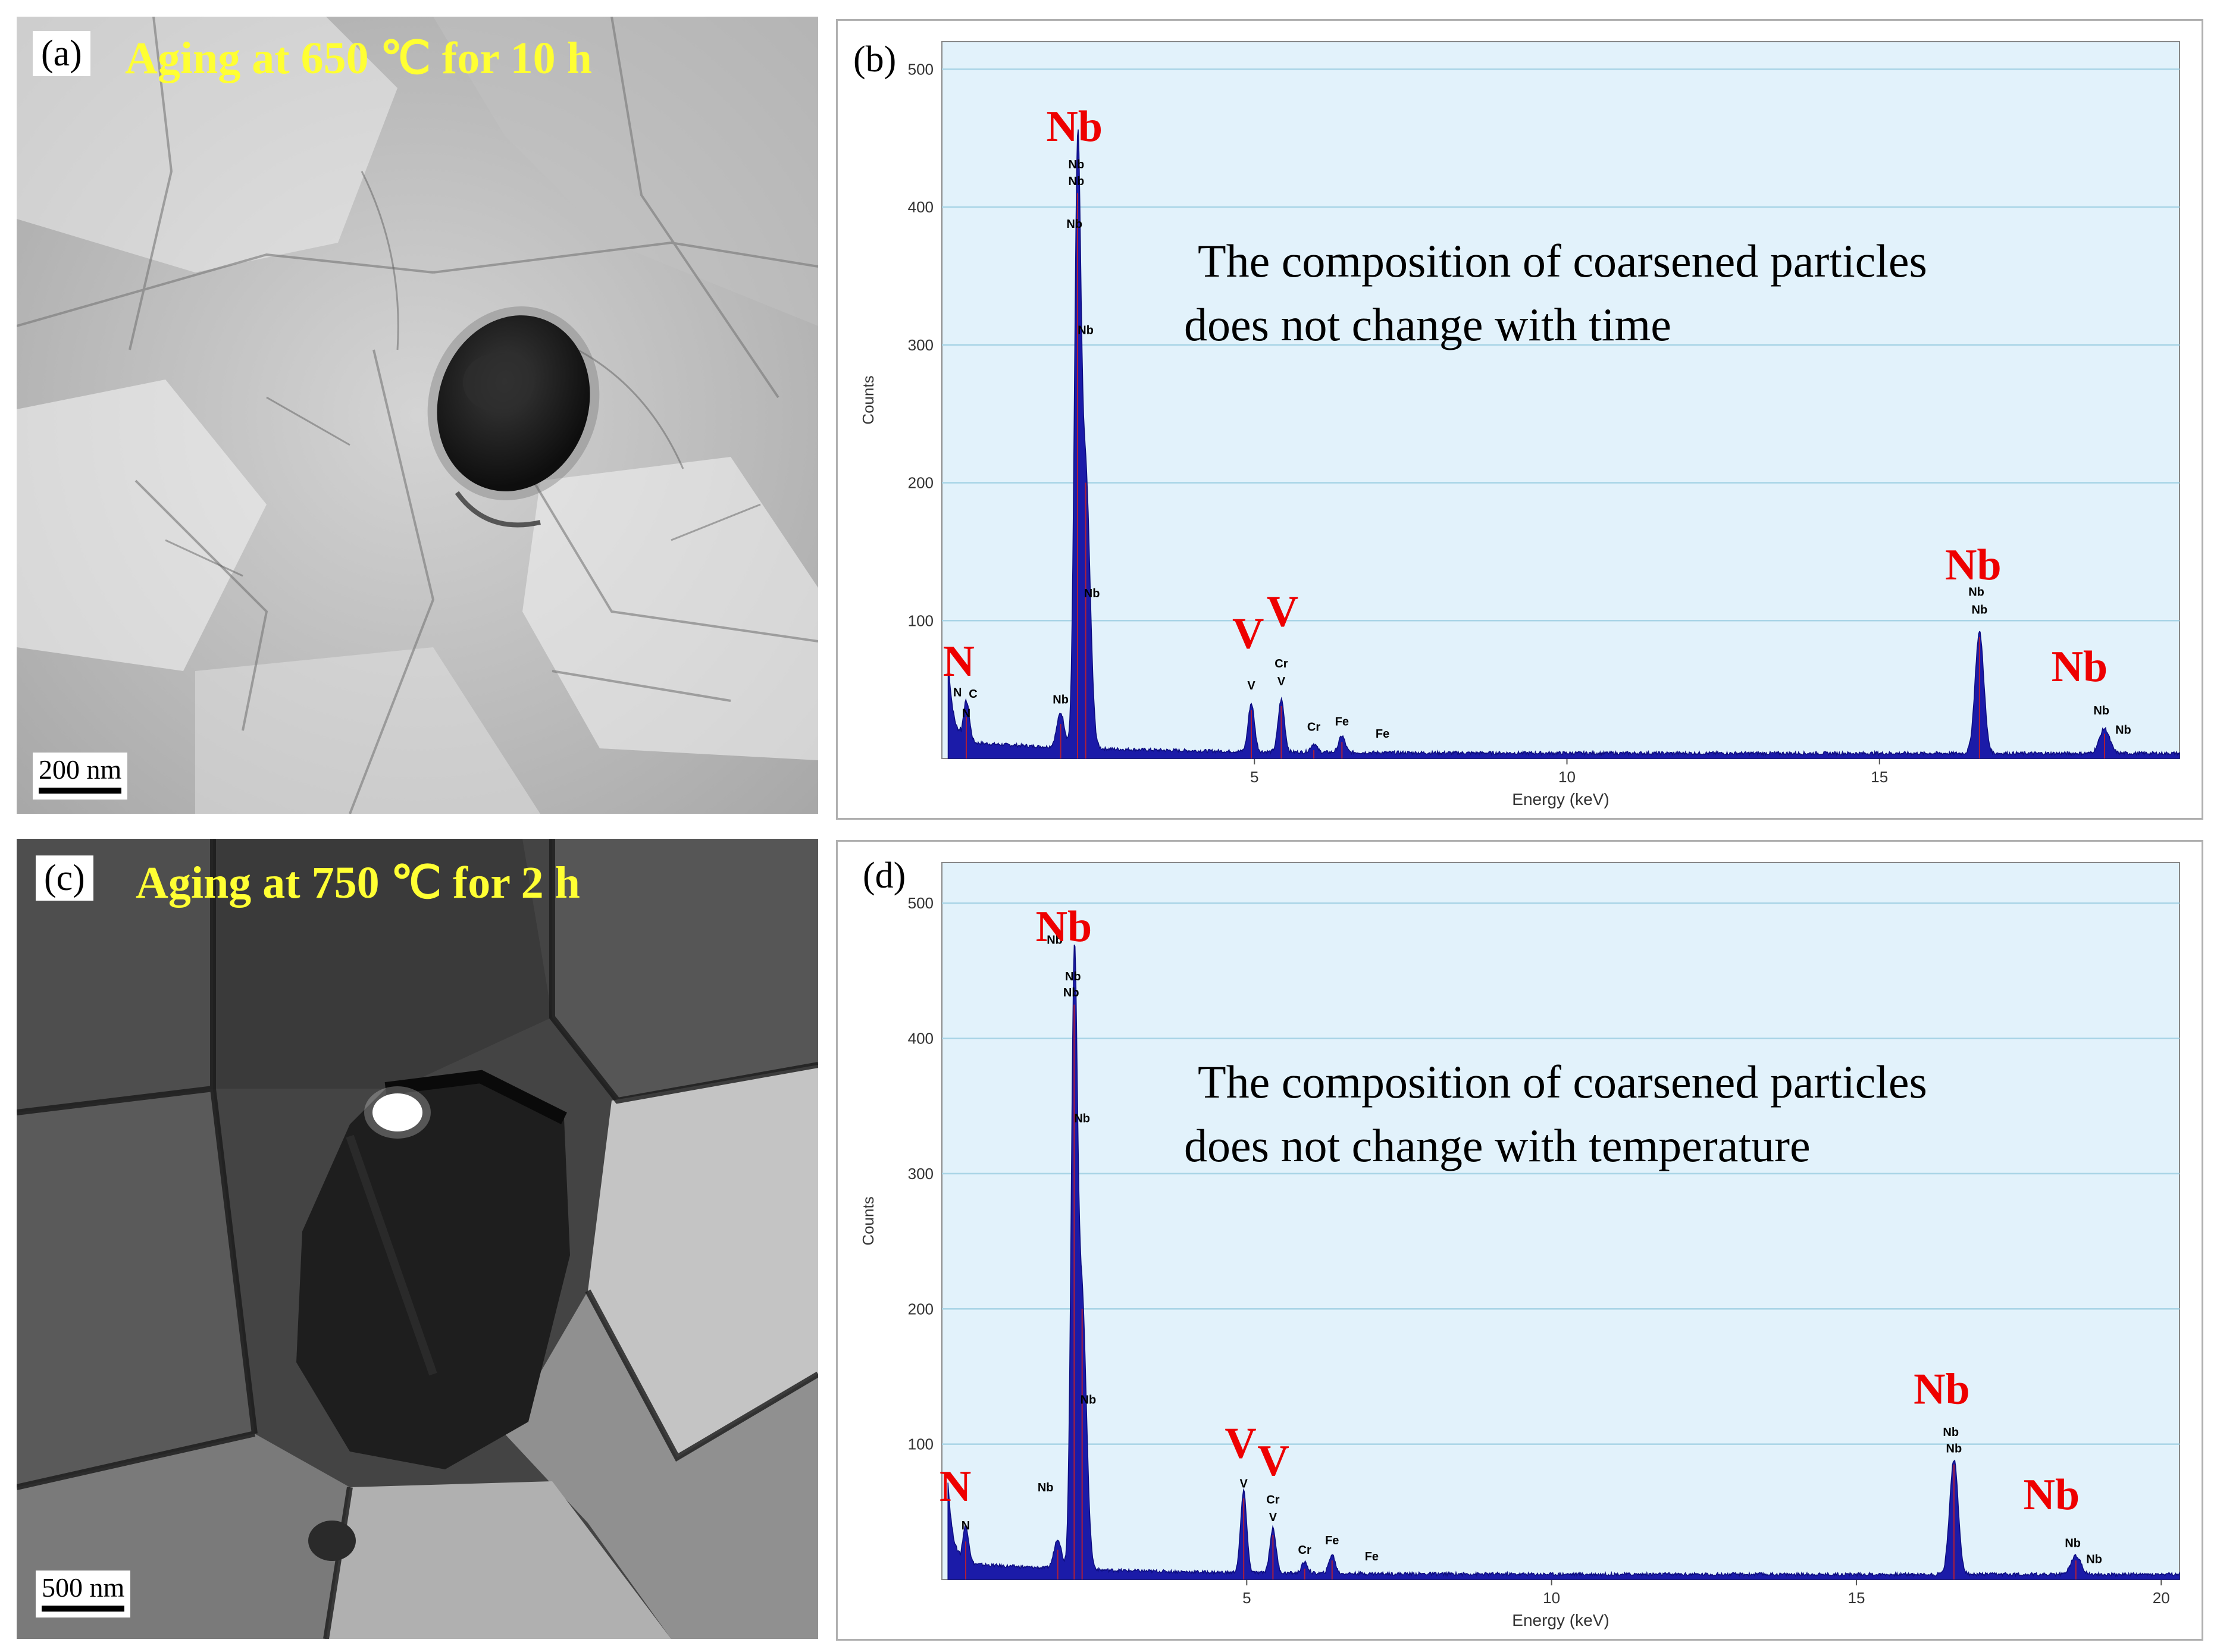 Image resolution: width=2217 pixels, height=1652 pixels. I want to click on scalebar-a-text: 200 nm, so click(80, 769).